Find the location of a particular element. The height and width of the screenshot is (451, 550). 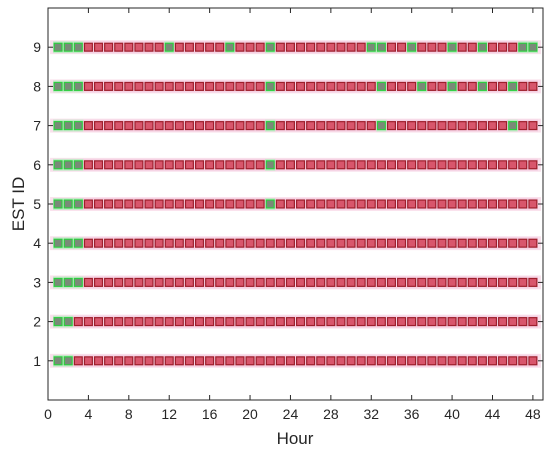

x-tick-label: 48 is located at coordinates (533, 414).